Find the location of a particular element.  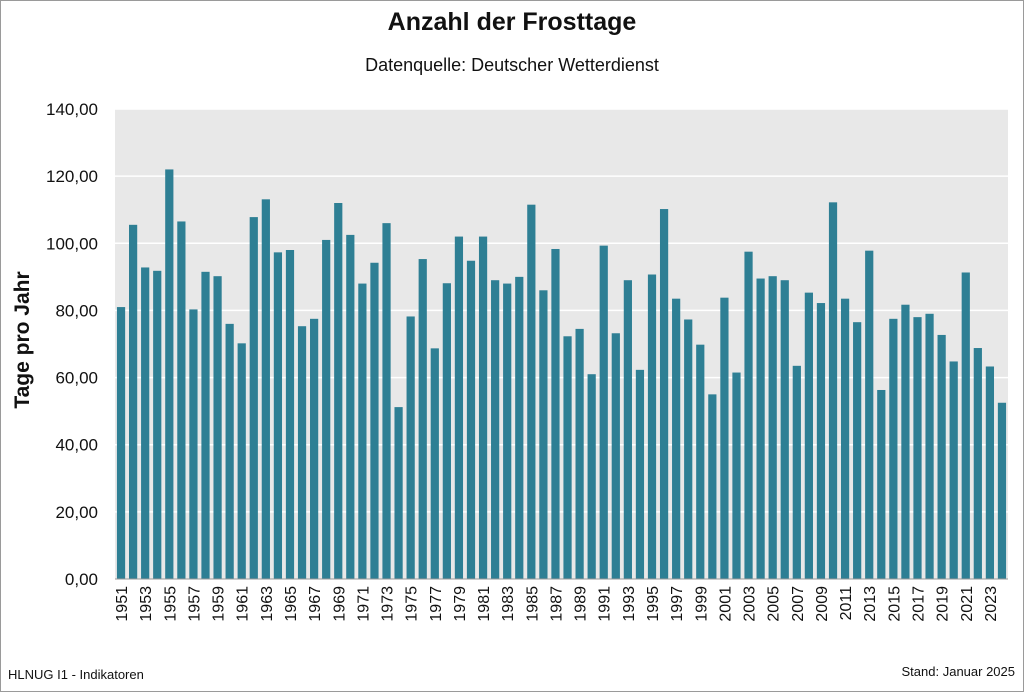

bar-1996 is located at coordinates (664, 394).